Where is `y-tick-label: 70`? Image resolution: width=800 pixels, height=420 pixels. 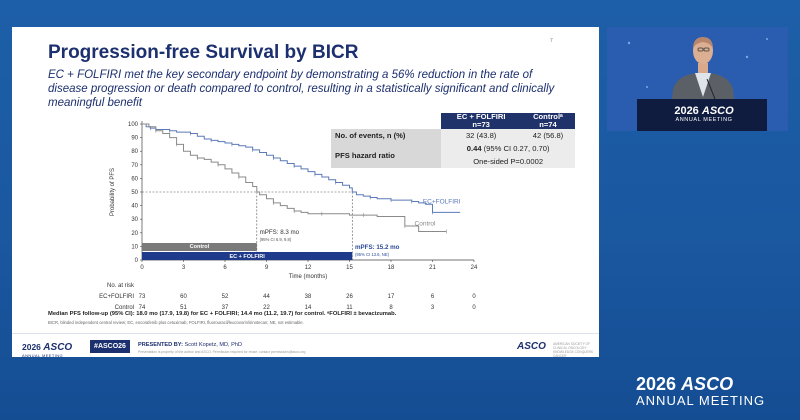 y-tick-label: 70 is located at coordinates (134, 166).